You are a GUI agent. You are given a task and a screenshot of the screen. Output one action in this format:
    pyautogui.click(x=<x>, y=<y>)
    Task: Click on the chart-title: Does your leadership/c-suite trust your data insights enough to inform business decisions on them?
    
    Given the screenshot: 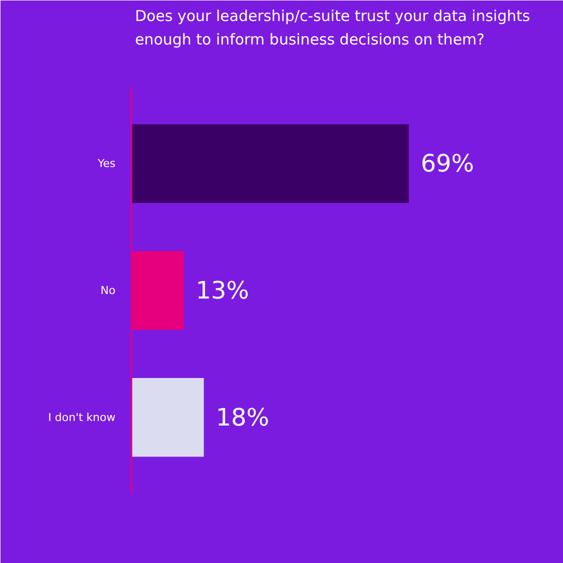 What is the action you would take?
    pyautogui.click(x=332, y=27)
    